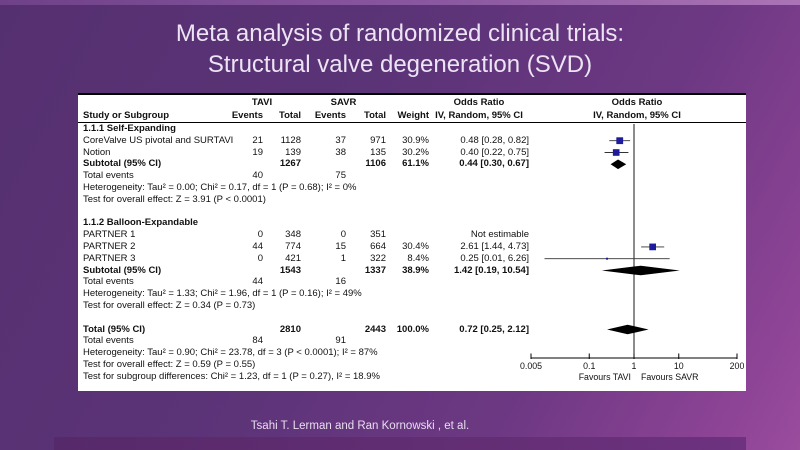 This screenshot has height=450, width=800. I want to click on col-savr-total: Total, so click(375, 115).